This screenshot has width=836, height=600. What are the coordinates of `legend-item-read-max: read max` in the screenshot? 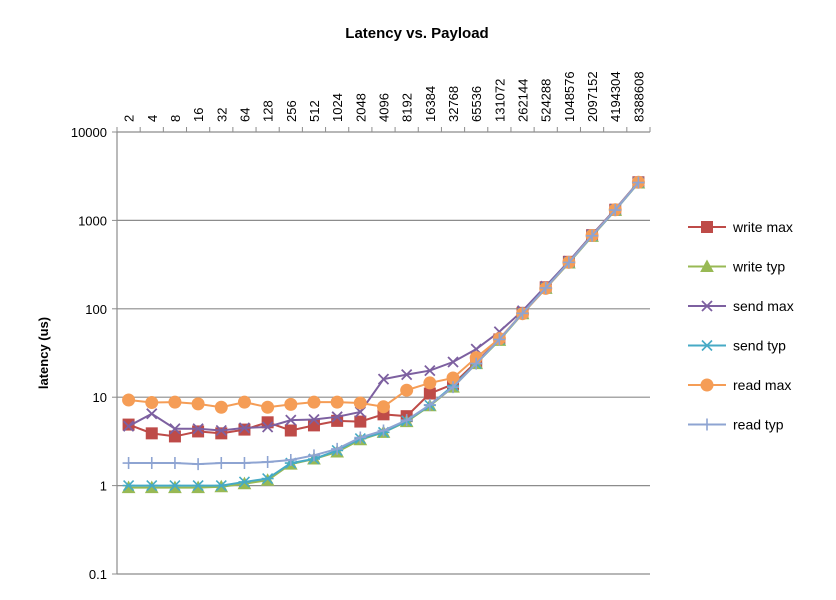 It's located at (739, 385).